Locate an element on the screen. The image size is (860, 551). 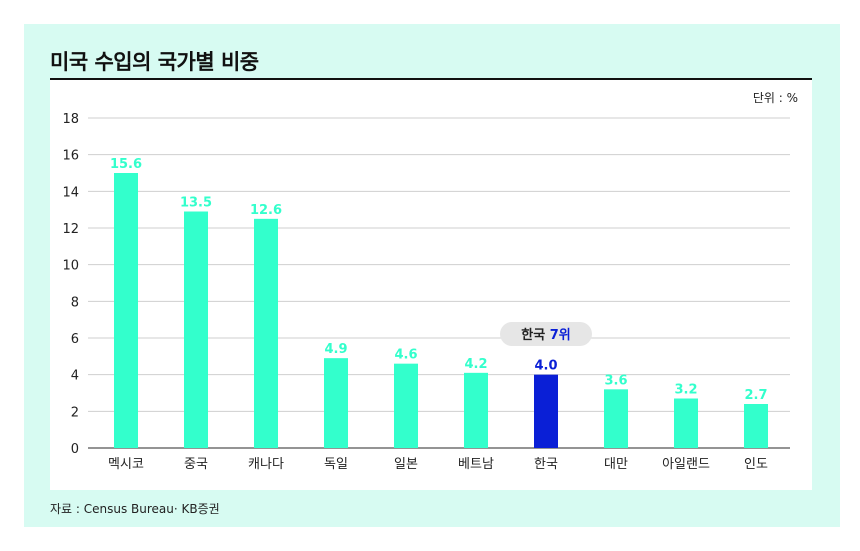
category-label: 독일 is located at coordinates (336, 464).